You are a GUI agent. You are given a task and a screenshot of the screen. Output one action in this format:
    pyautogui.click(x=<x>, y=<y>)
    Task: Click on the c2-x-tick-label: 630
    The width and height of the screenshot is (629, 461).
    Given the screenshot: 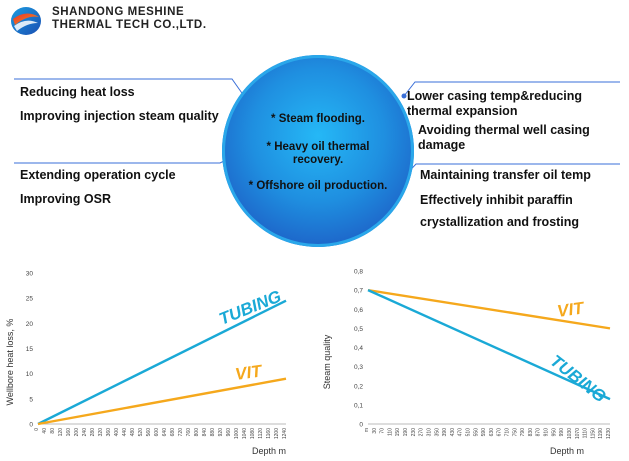 What is the action you would take?
    pyautogui.click(x=492, y=432)
    